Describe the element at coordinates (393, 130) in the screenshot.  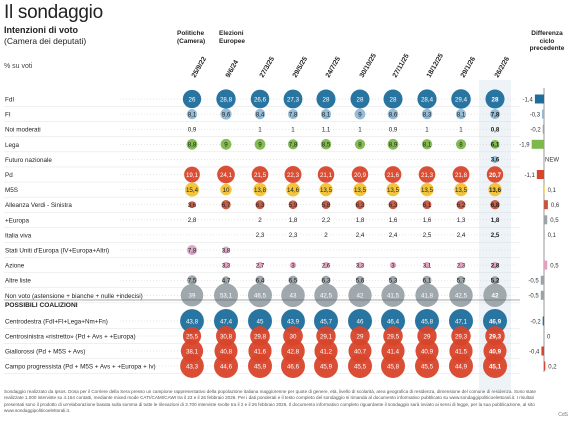
I see `value-label: 0,9` at that location.